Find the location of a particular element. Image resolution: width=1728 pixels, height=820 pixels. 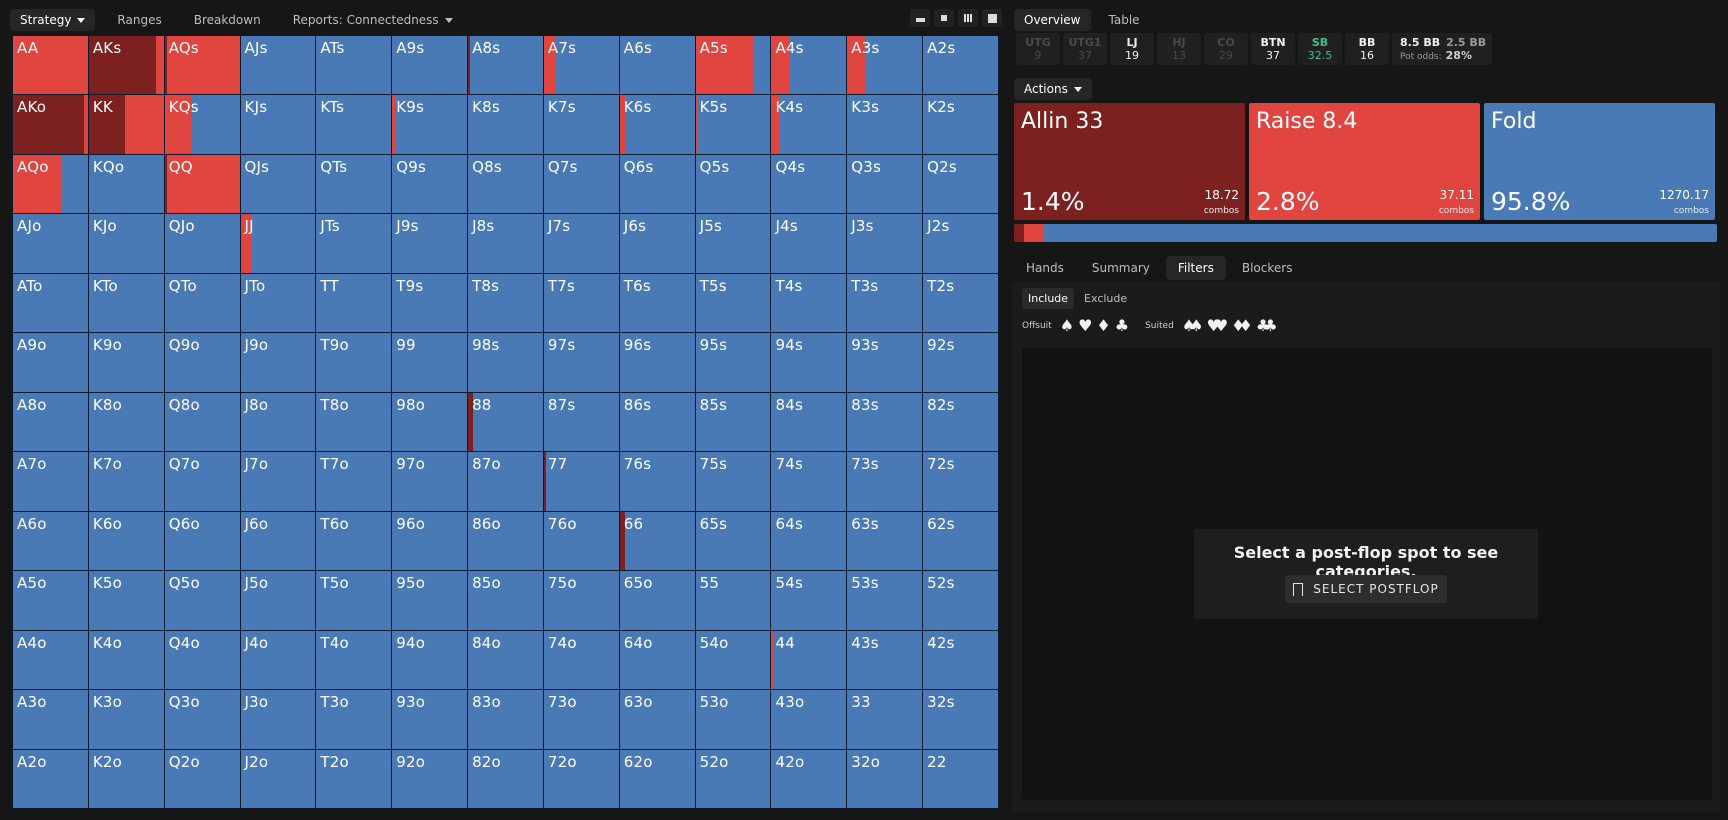

hand-cell: Q6s is located at coordinates (657, 184).